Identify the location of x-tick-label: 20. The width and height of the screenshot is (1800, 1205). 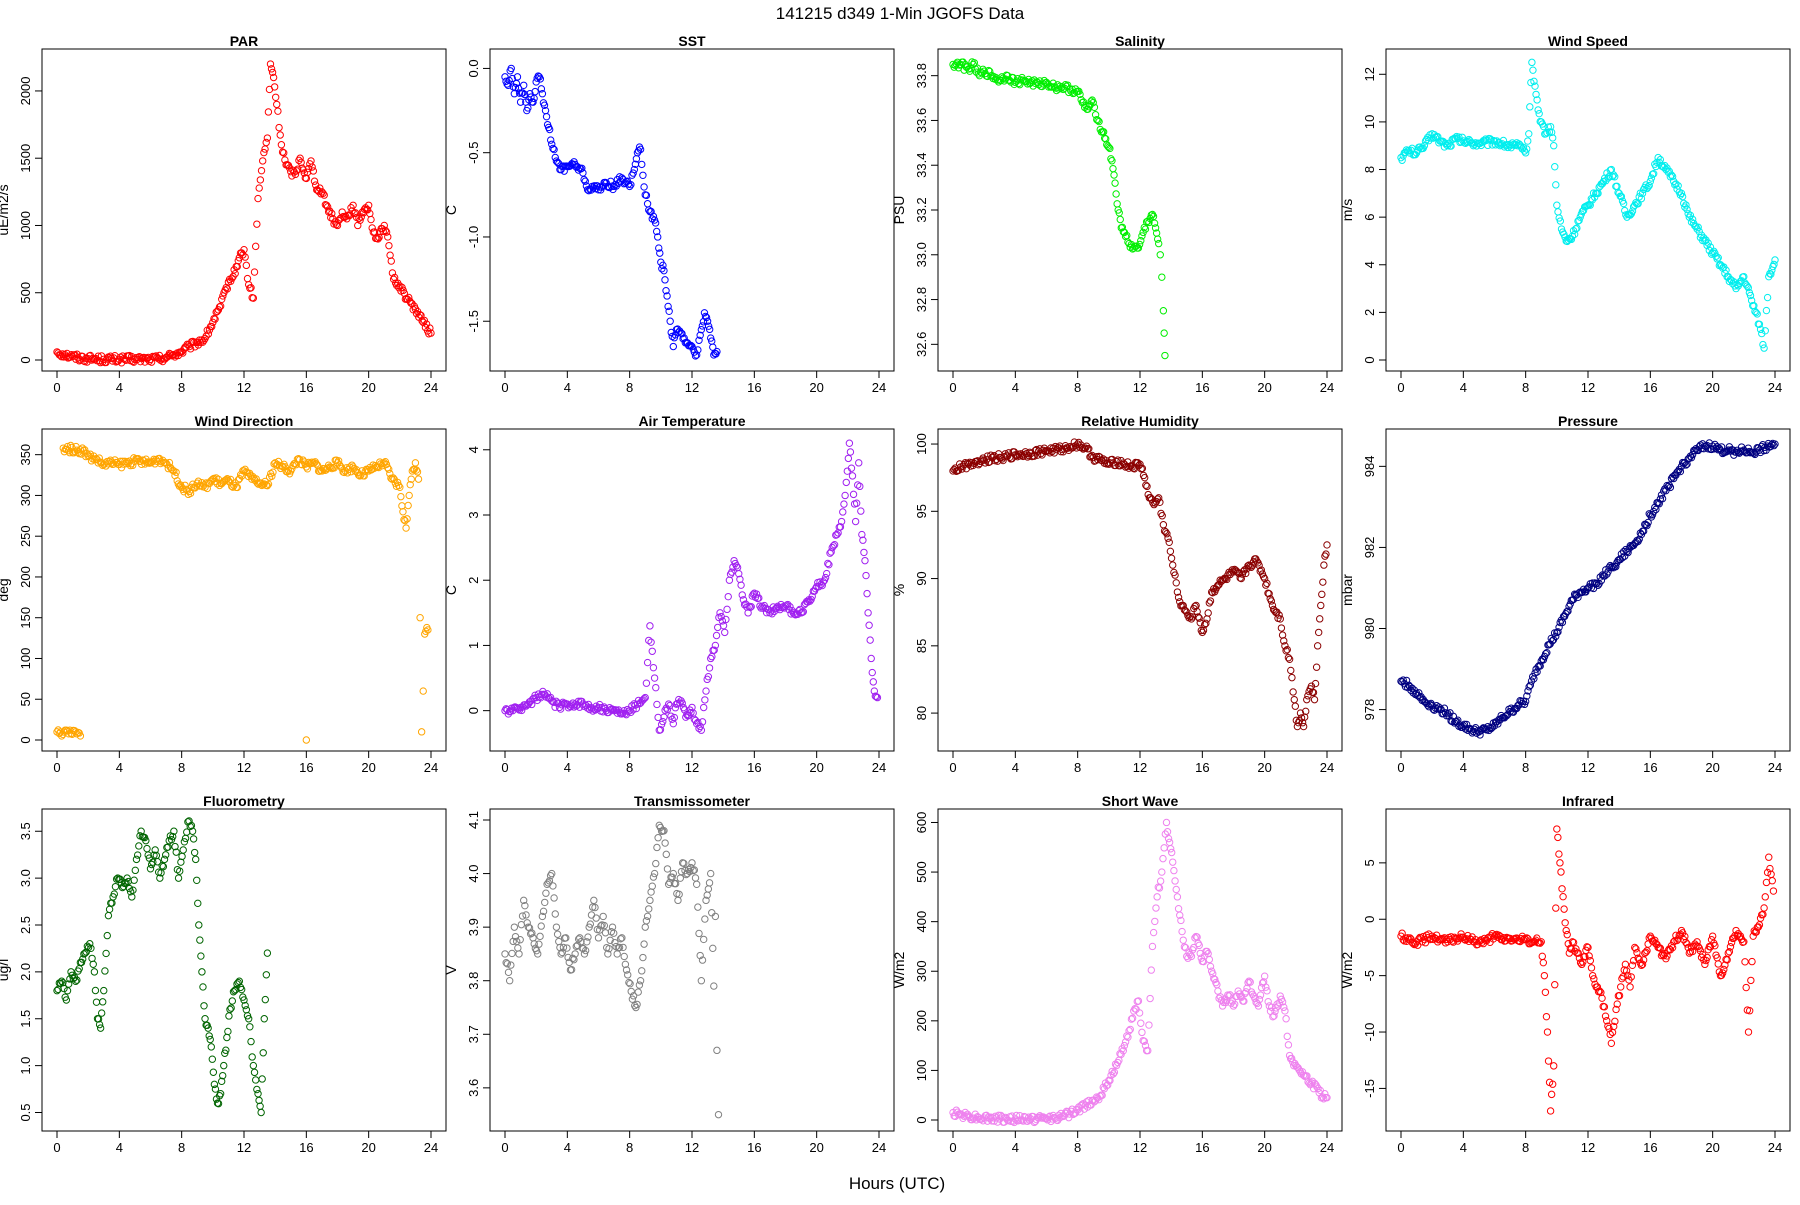
(1712, 387).